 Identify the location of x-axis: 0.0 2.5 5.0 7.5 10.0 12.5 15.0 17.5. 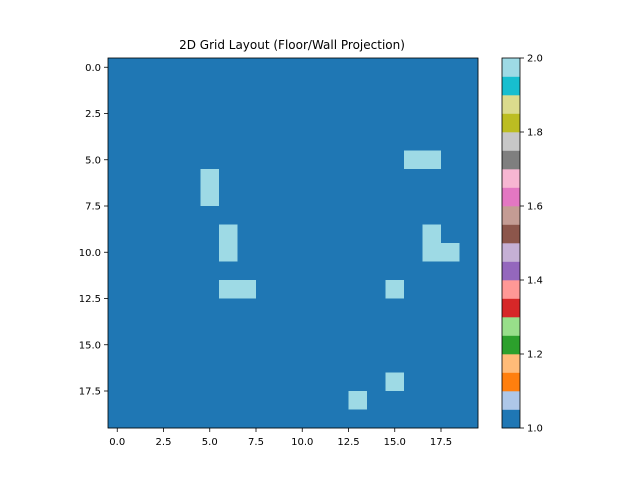
(280, 438).